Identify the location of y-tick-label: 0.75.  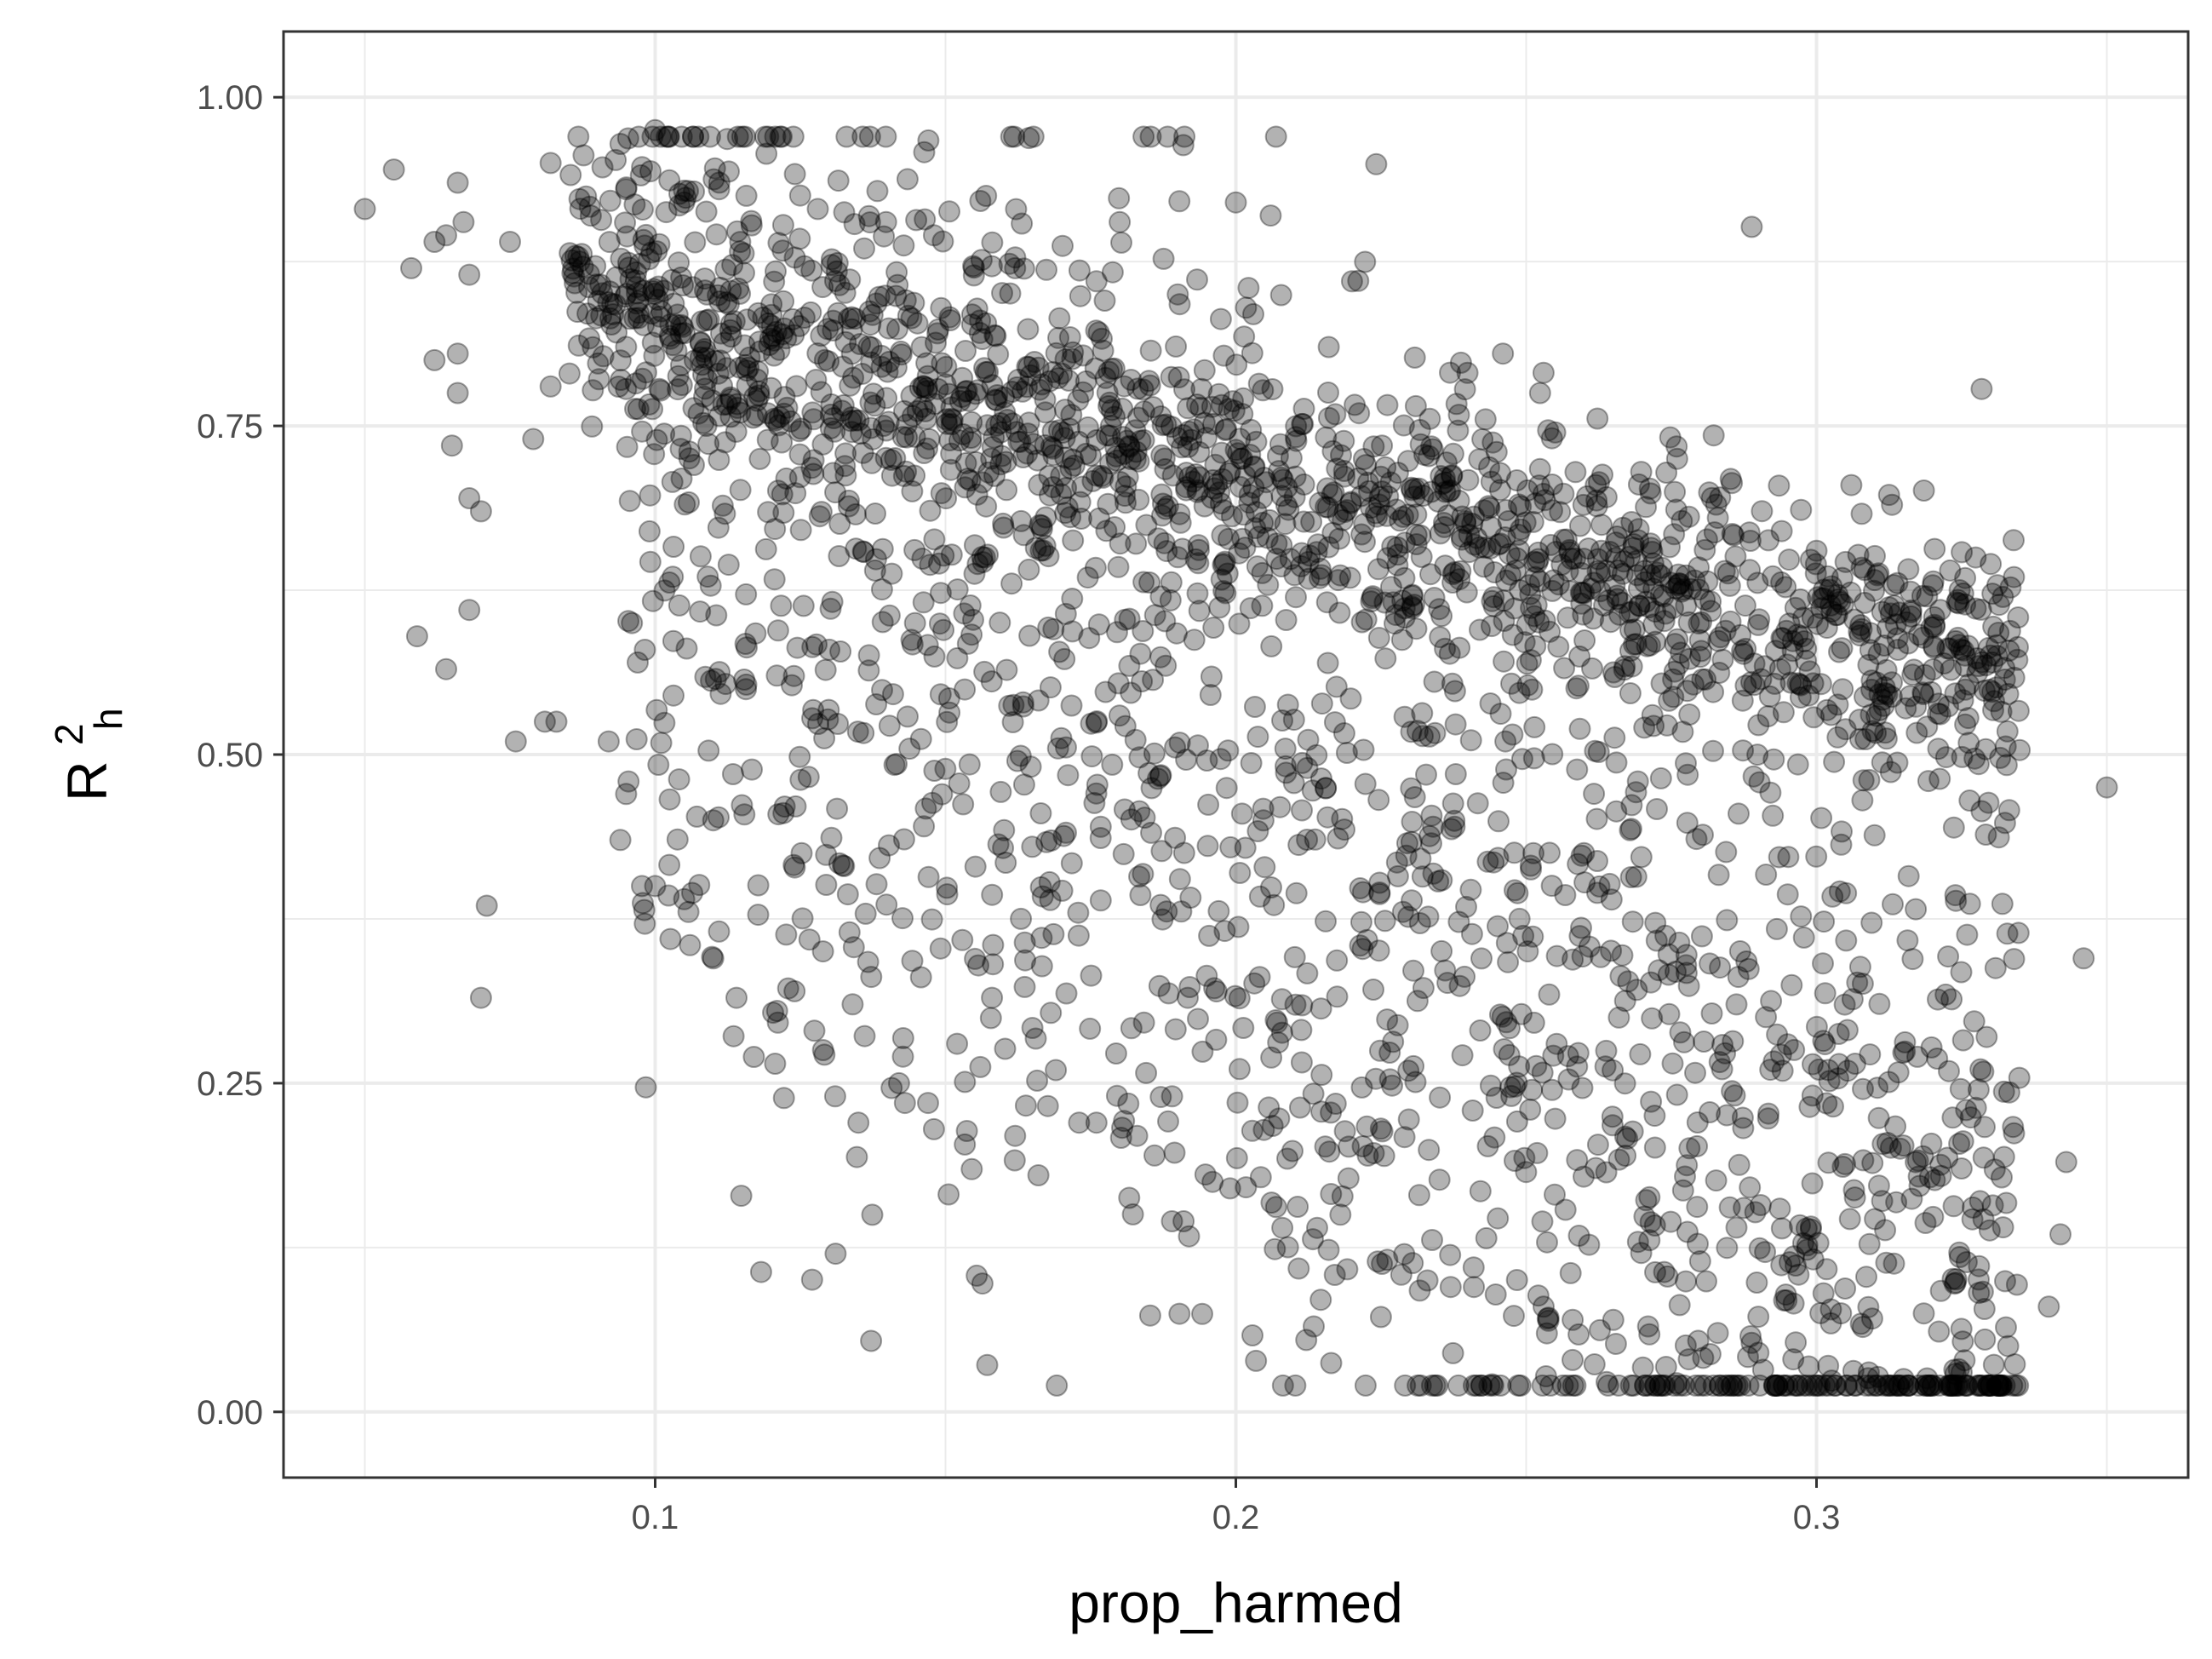
(230, 426).